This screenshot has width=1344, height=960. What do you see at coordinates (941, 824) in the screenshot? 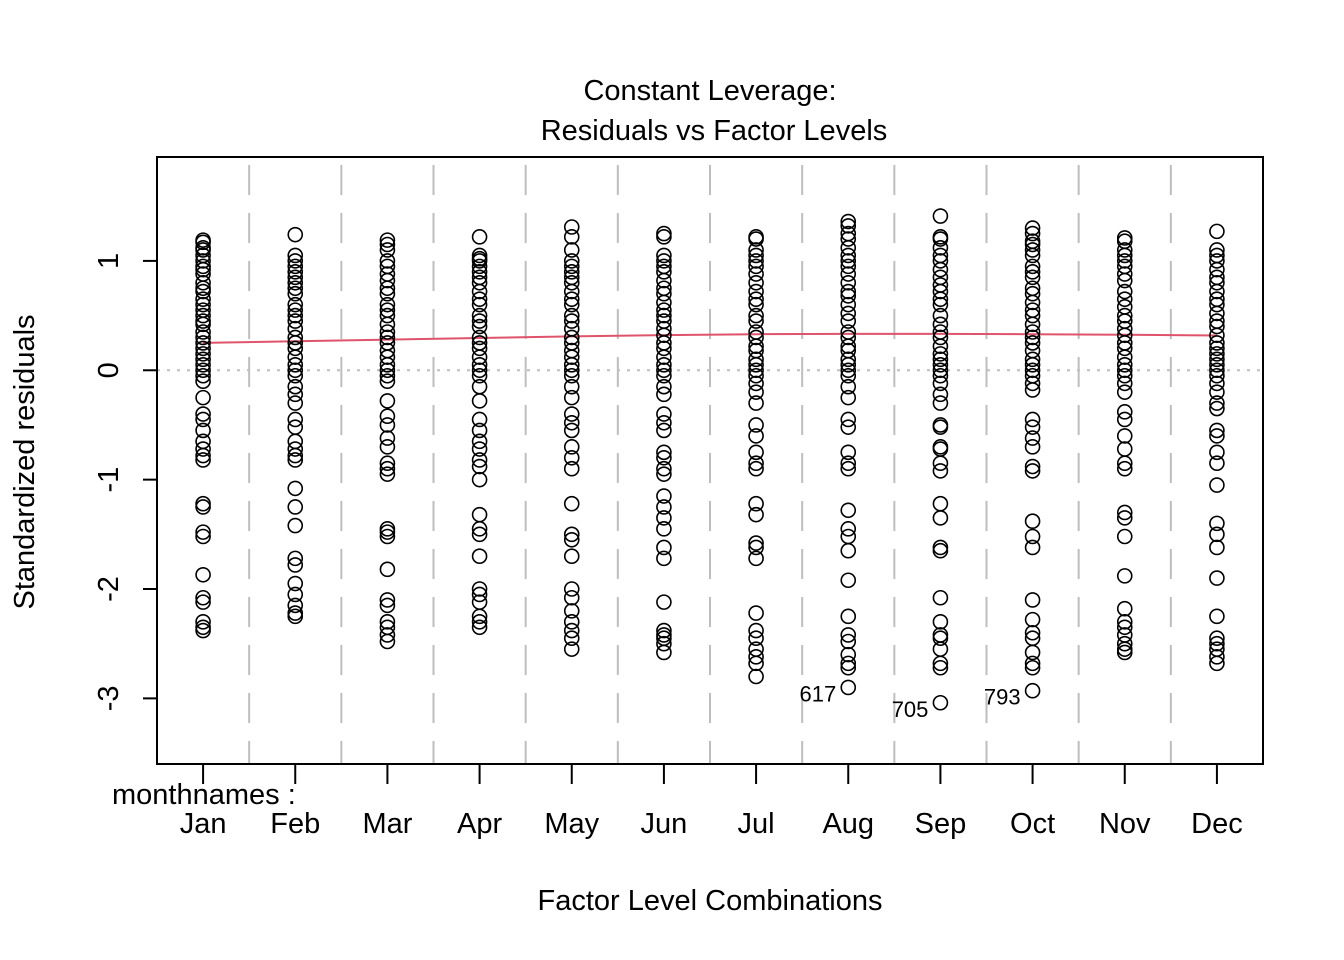
I see `x-tick-label: Sep` at bounding box center [941, 824].